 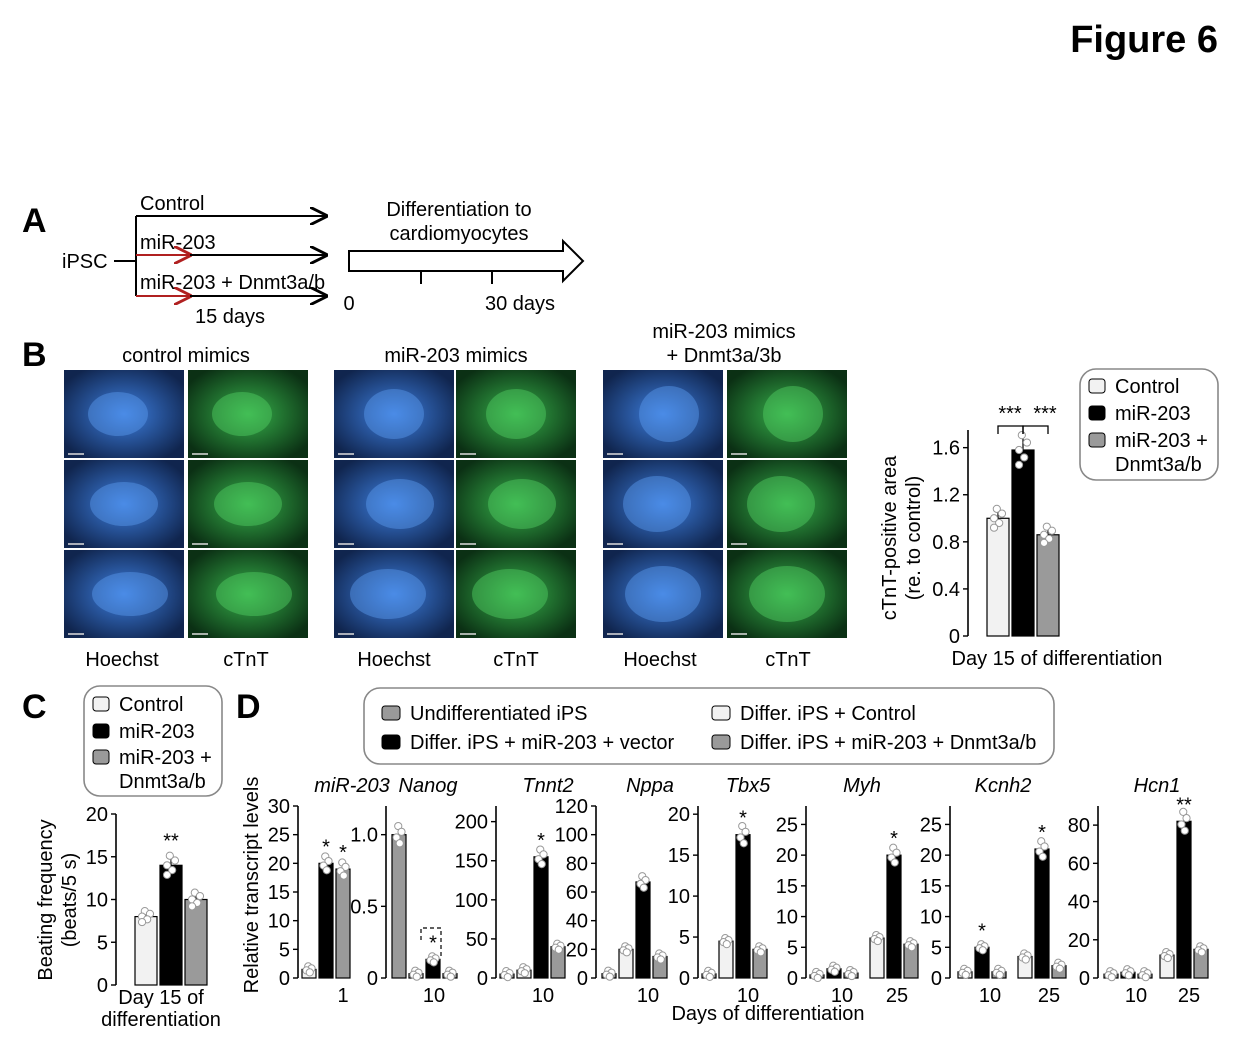 What do you see at coordinates (719, 891) in the screenshot?
I see `gene-chart-tbx5: 0 5 10 15 20 Tbx5 * 10` at bounding box center [719, 891].